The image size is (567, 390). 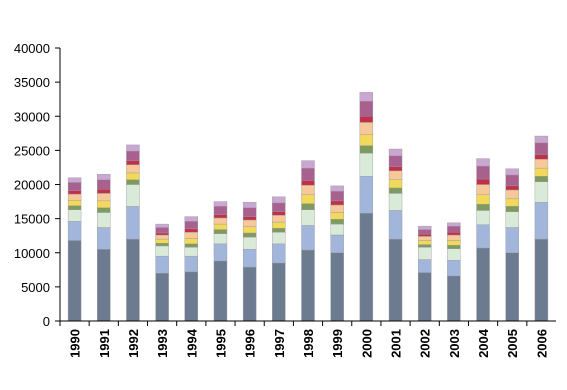 What do you see at coordinates (32, 150) in the screenshot?
I see `y-tick-label: 25000` at bounding box center [32, 150].